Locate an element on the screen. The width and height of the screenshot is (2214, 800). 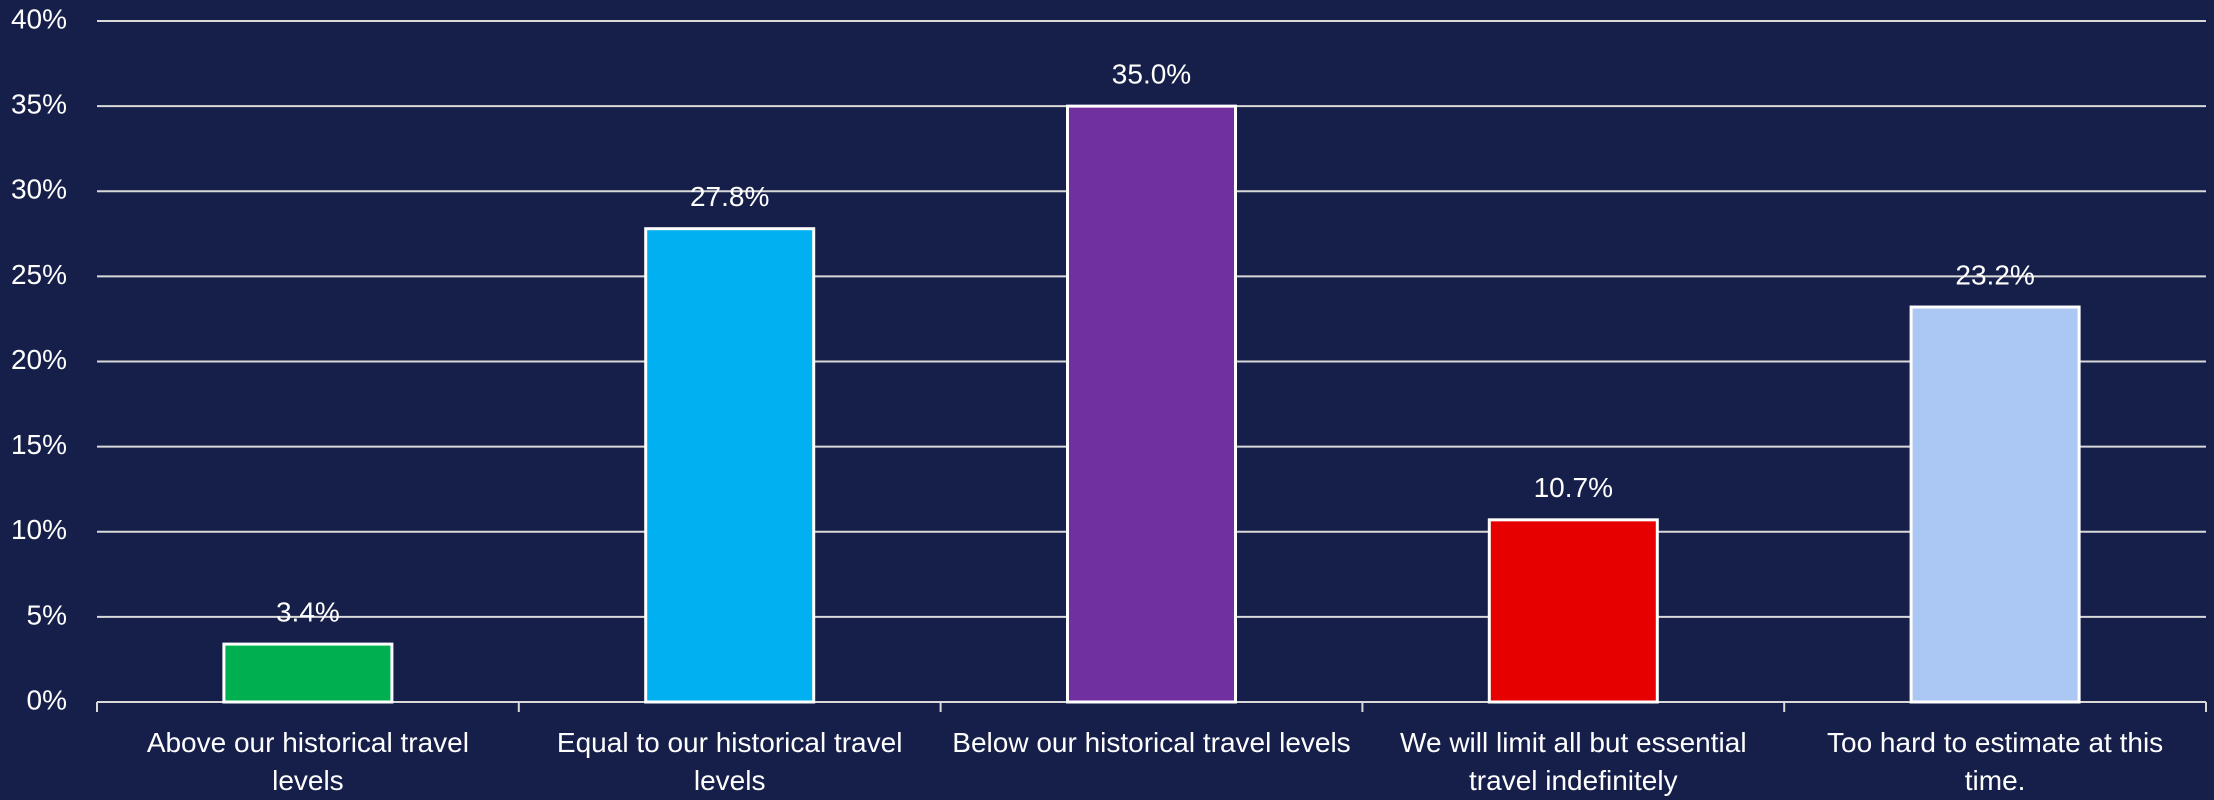
y-tick-label: 0% is located at coordinates (47, 699).